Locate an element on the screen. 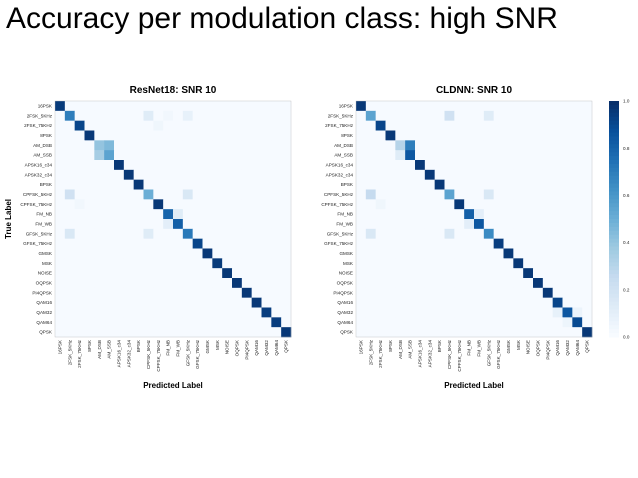  y-tick-label: GFSK_5KHz is located at coordinates (39, 233).